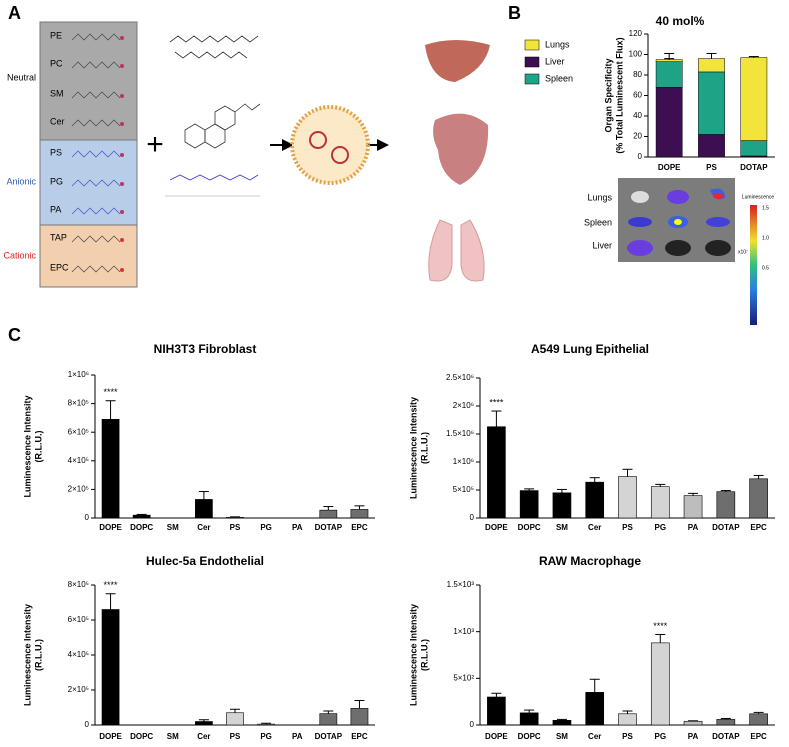  What do you see at coordinates (619, 95) in the screenshot?
I see `y-axis-label: (% Total Luminescent Flux)` at bounding box center [619, 95].